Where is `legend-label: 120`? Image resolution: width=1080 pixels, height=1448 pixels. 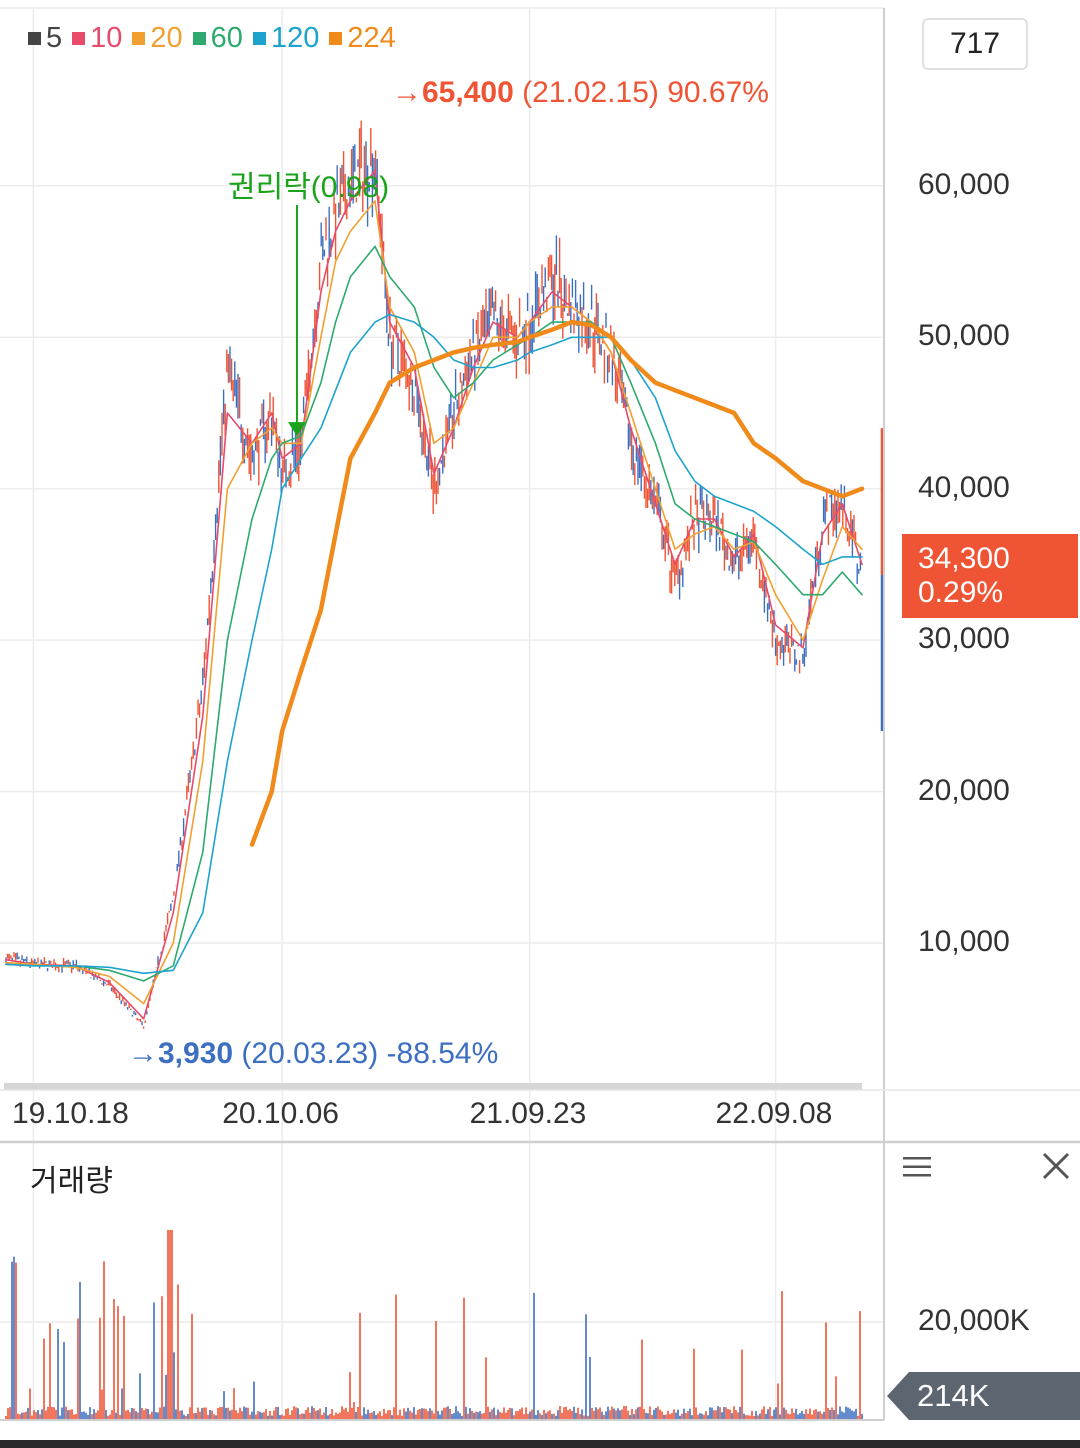
legend-label: 120 is located at coordinates (295, 38).